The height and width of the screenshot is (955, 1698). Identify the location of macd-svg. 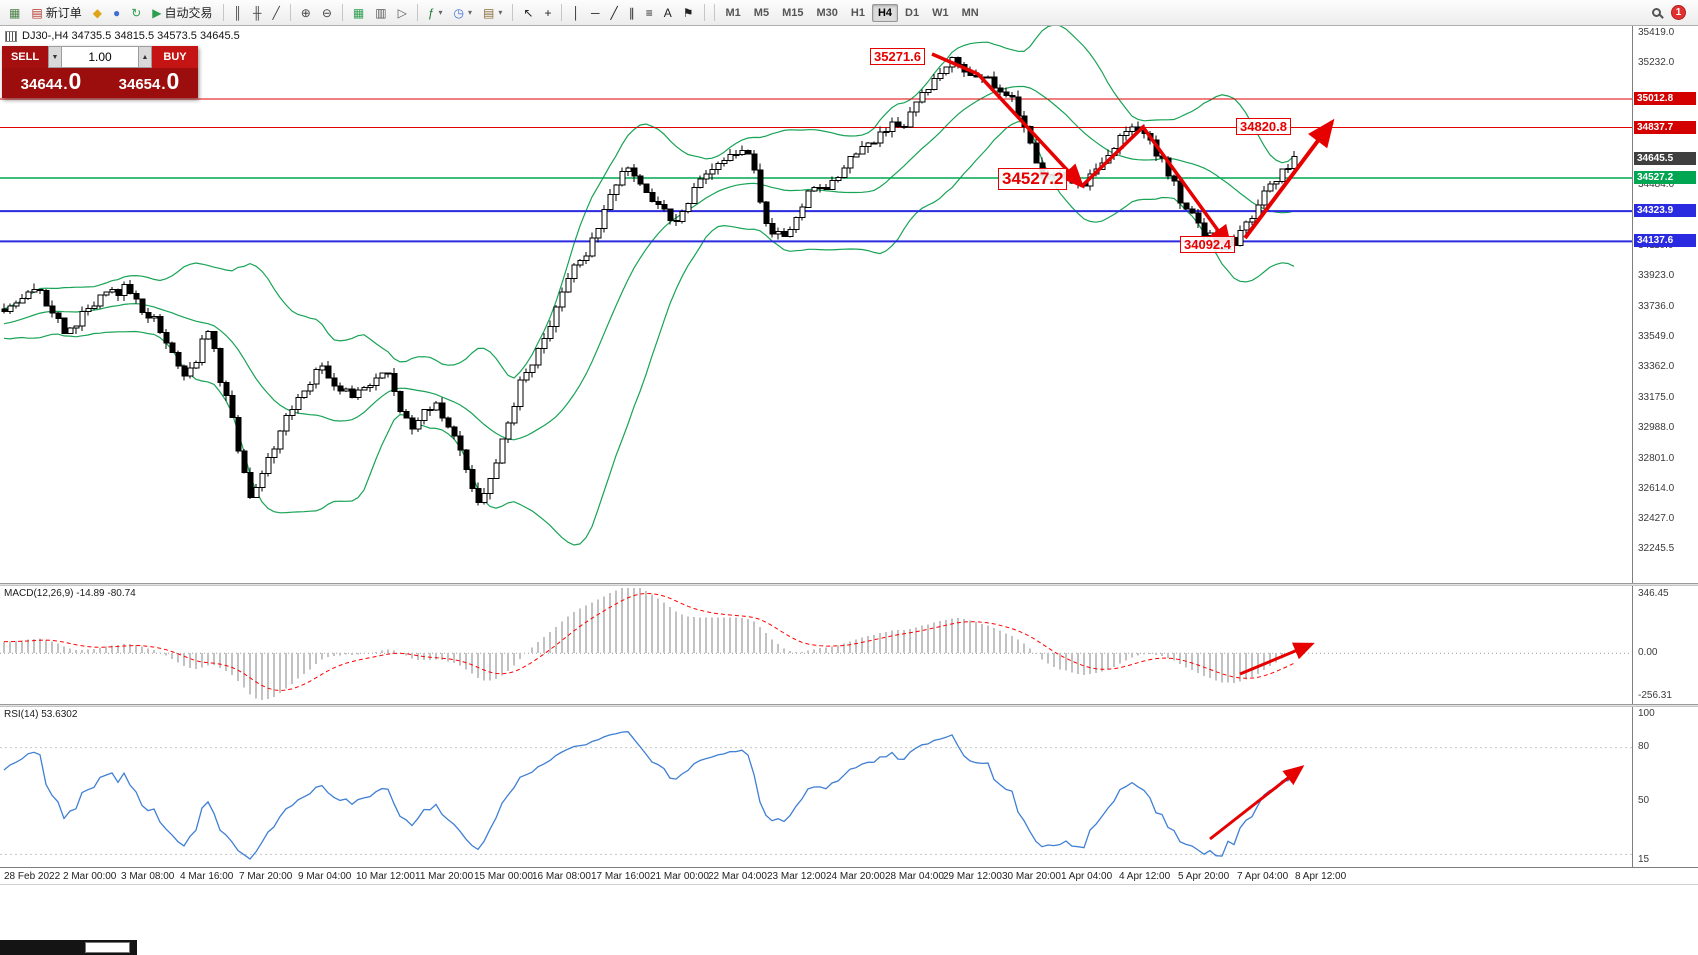
(816, 645).